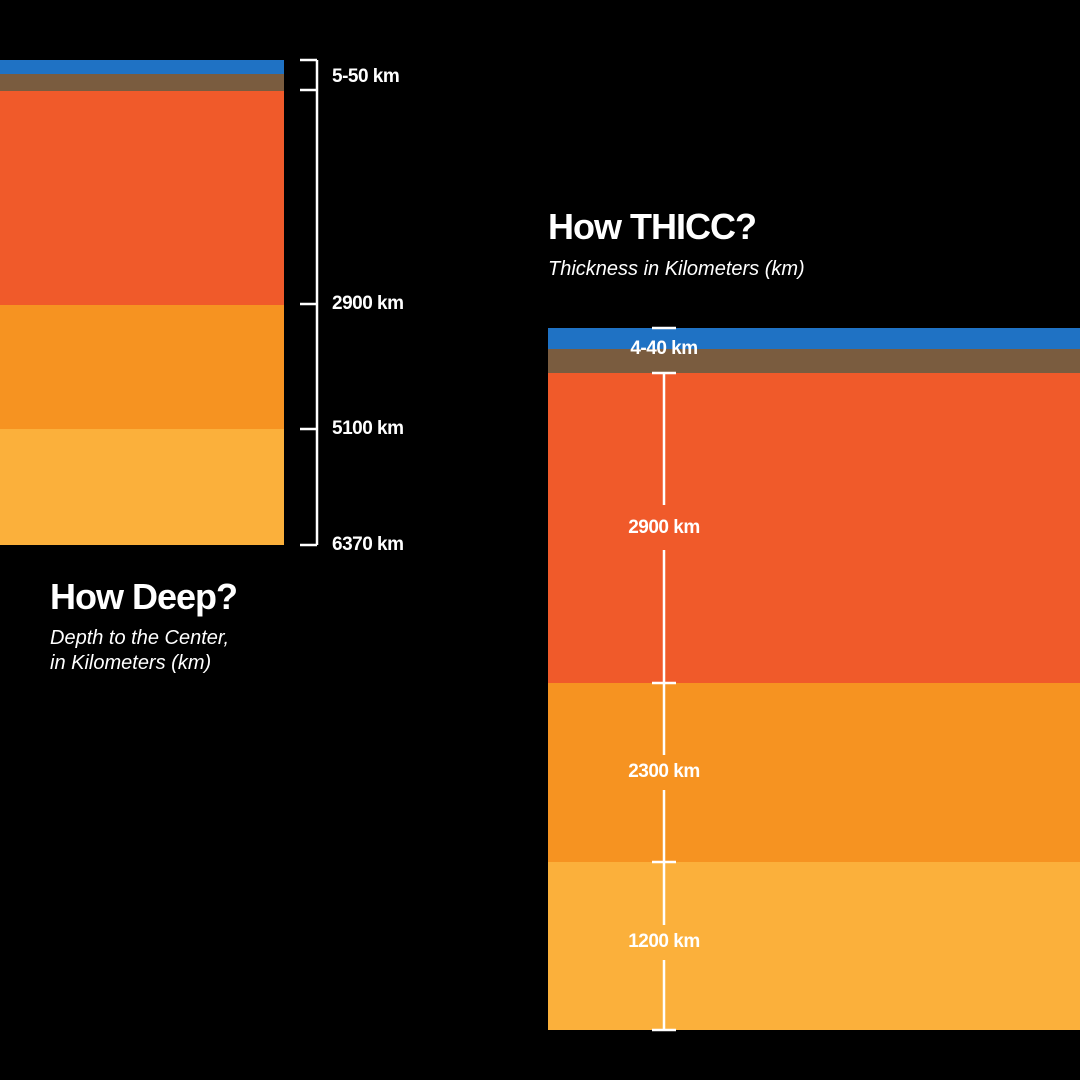 This screenshot has height=1080, width=1080. I want to click on depth-label-center: 6370 km, so click(368, 544).